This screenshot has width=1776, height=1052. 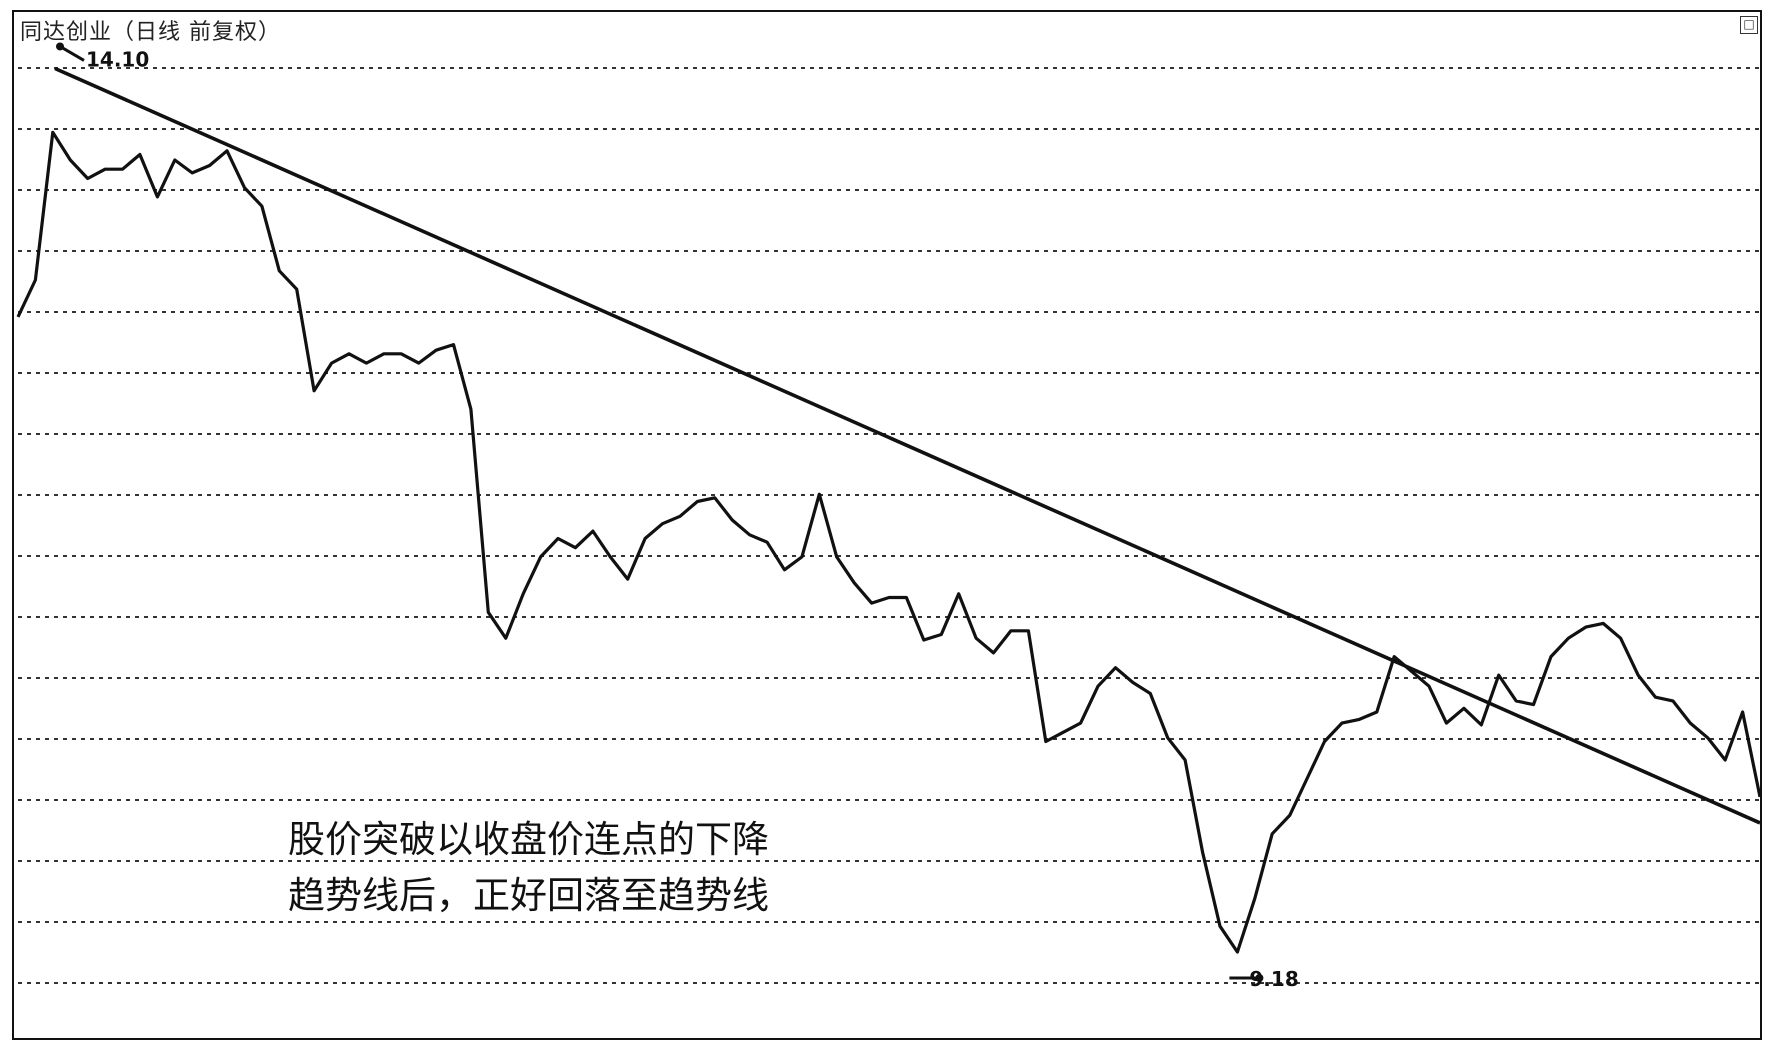 What do you see at coordinates (117, 59) in the screenshot?
I see `high-marker-label: 14.10` at bounding box center [117, 59].